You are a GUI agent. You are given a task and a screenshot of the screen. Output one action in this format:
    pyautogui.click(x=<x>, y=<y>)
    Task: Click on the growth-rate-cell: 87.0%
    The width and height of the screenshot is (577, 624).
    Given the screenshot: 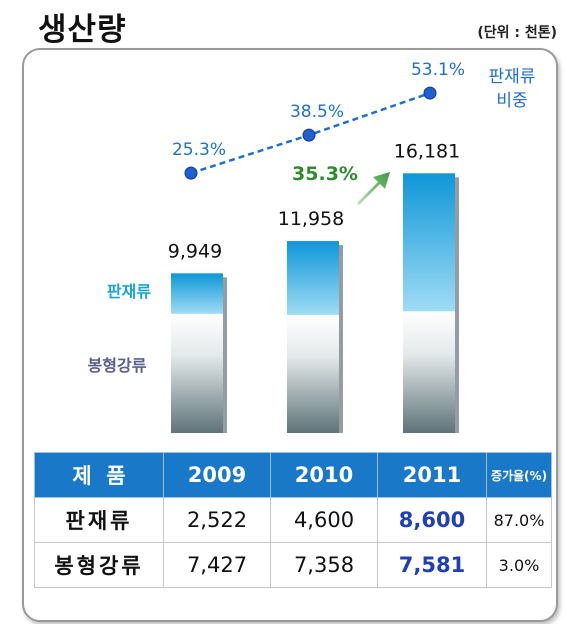 What is the action you would take?
    pyautogui.click(x=519, y=520)
    